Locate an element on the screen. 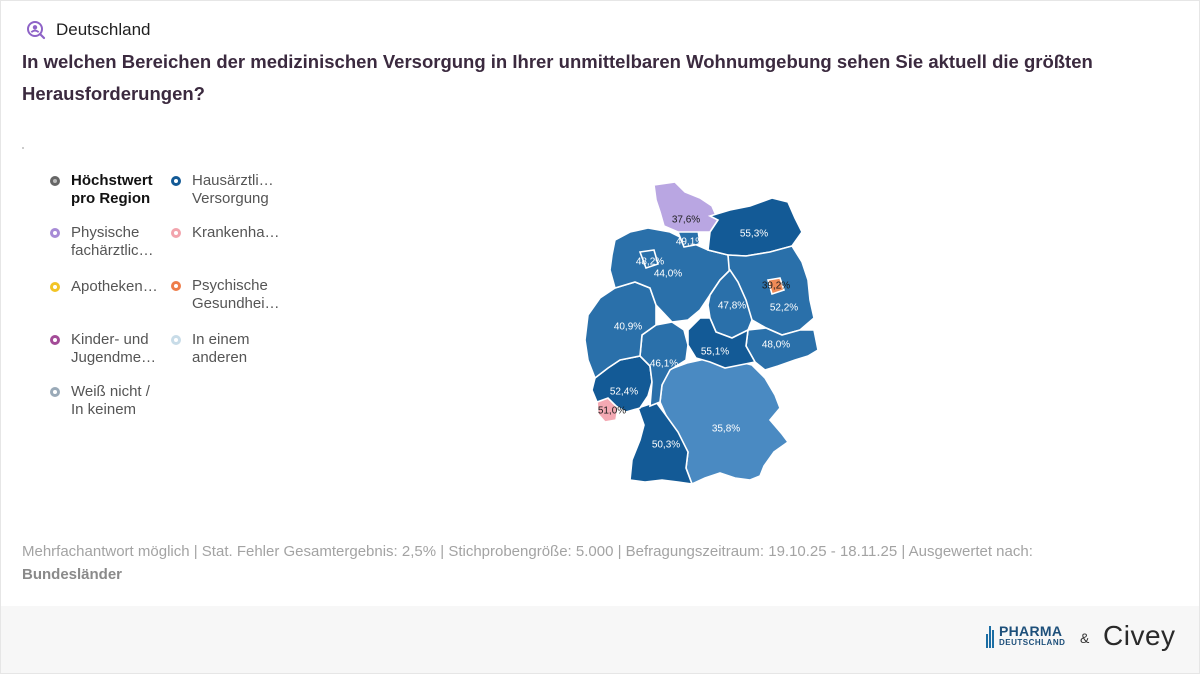  value-label-mecklenburg-vorpommern: 55,3% is located at coordinates (754, 234).